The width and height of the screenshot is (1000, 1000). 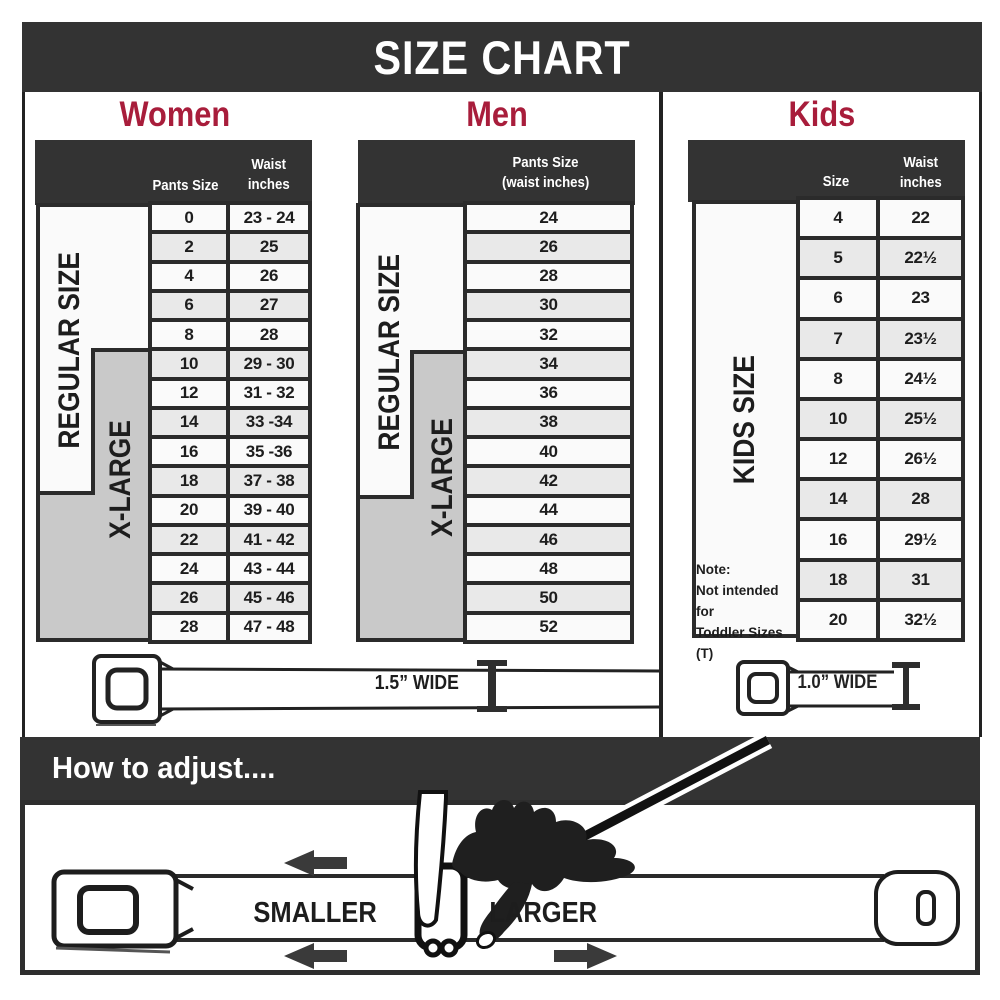 What do you see at coordinates (269, 569) in the screenshot?
I see `table-cell: 43 - 44` at bounding box center [269, 569].